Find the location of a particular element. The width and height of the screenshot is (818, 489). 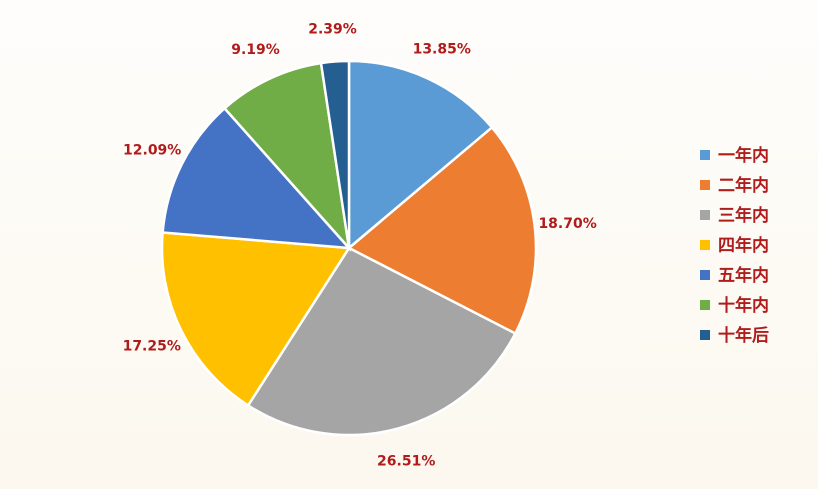

legend-label: 二年内 is located at coordinates (743, 185).